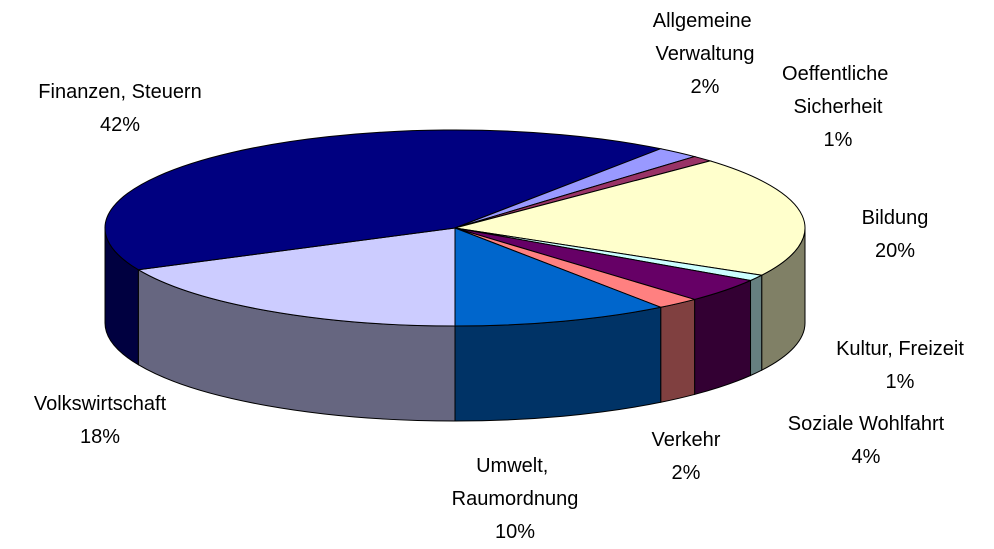 The height and width of the screenshot is (549, 994). I want to click on label-line: Sicherheit, so click(838, 107).